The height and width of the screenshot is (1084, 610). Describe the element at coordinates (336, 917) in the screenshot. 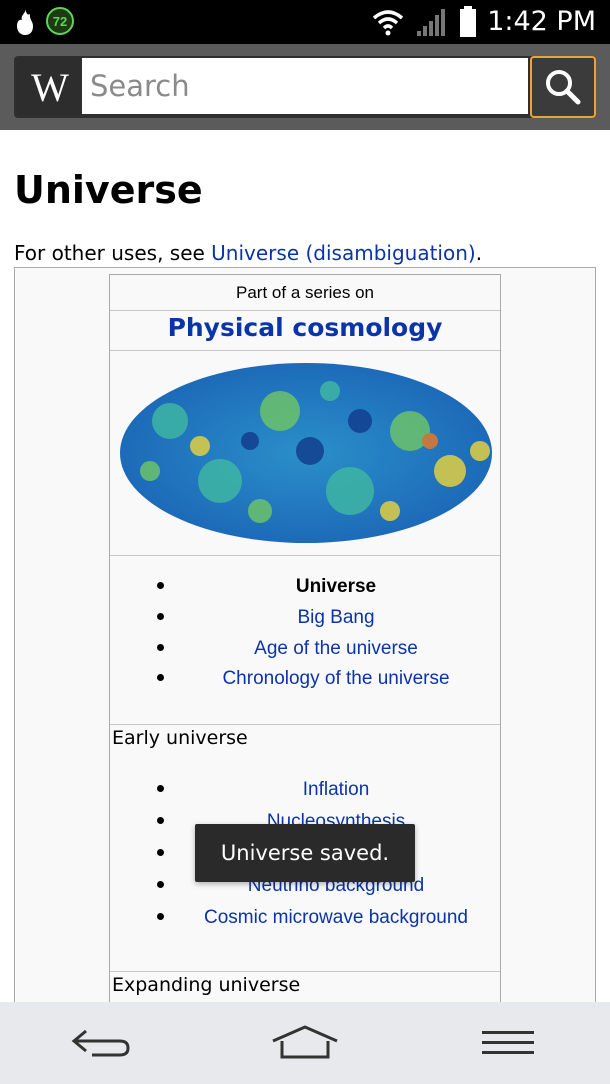

I see `cmb-link: Cosmic microwave background` at that location.